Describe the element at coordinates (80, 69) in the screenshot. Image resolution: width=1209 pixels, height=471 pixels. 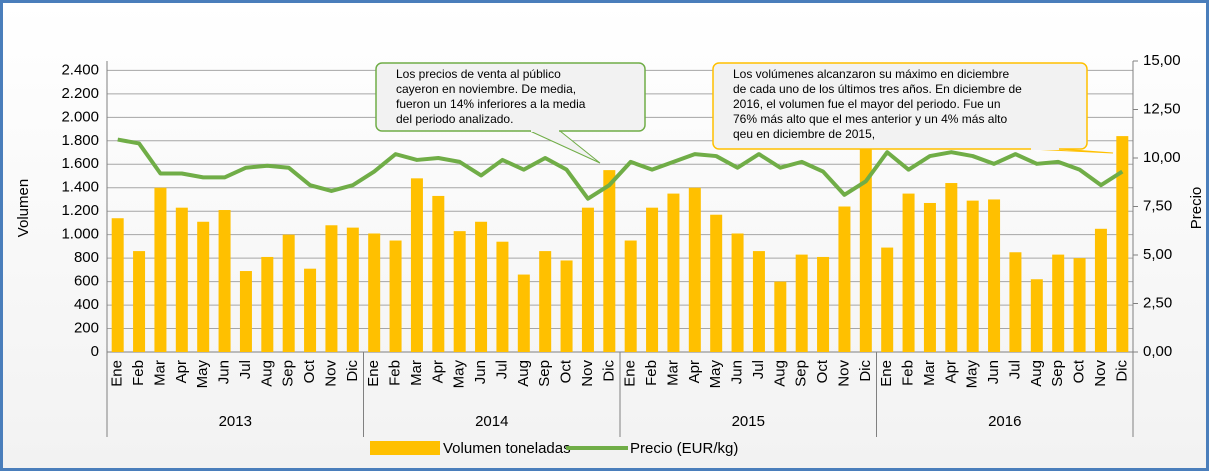
I see `y-tick-label: 2.400` at that location.